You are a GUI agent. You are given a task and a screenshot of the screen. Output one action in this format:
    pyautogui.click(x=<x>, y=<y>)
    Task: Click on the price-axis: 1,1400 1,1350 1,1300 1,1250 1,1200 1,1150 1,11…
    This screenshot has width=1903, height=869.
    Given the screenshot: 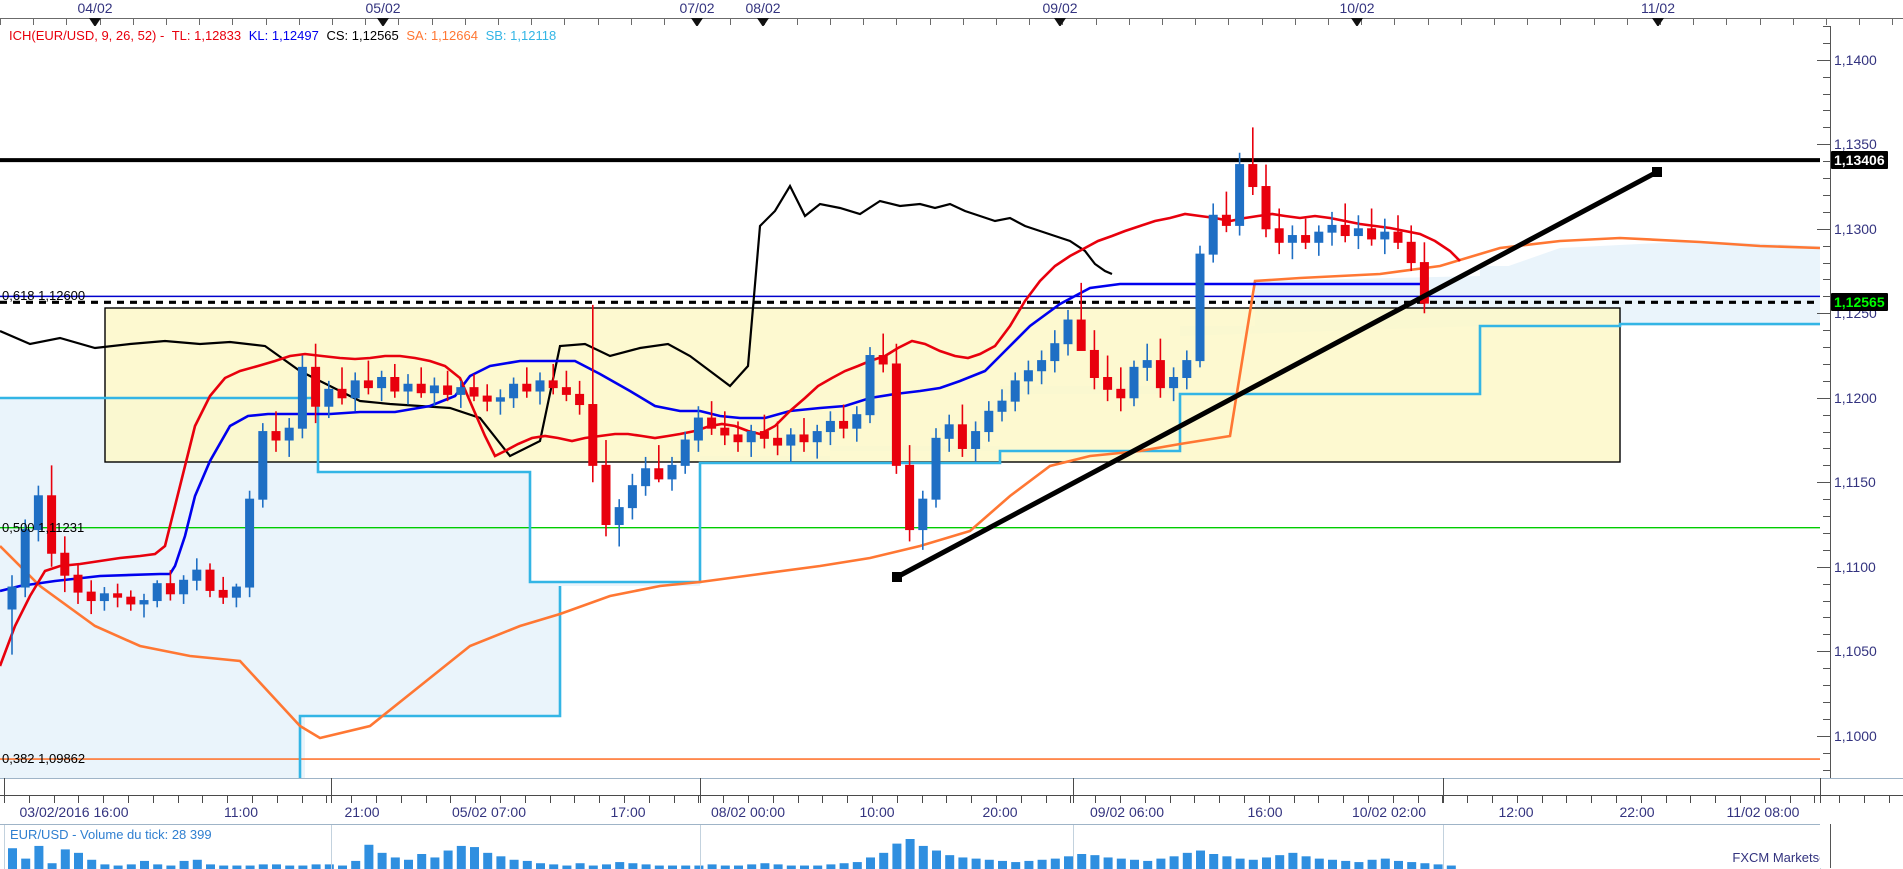 What is the action you would take?
    pyautogui.click(x=1860, y=402)
    